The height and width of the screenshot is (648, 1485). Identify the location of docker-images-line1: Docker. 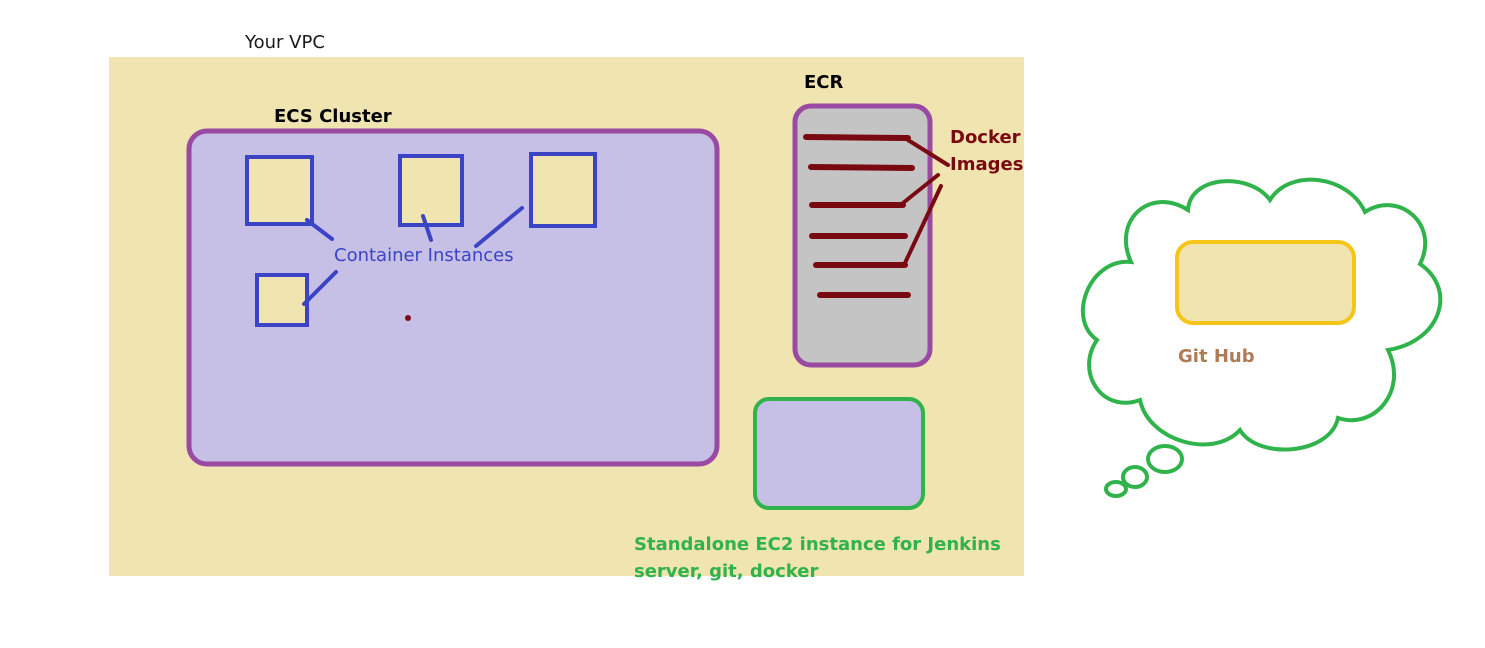
(985, 137).